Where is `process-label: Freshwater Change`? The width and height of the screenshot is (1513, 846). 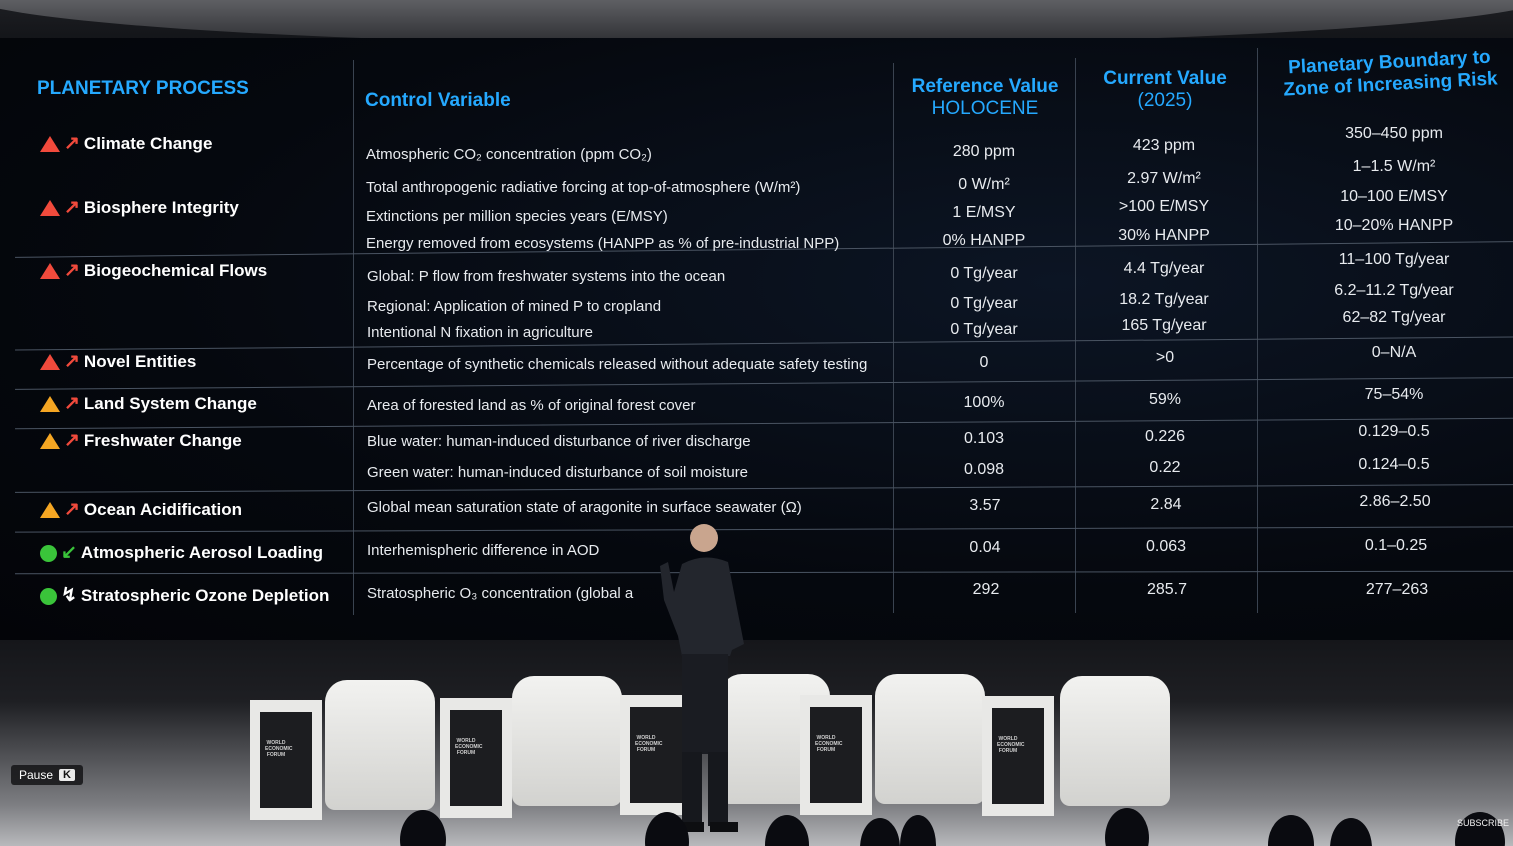
process-label: Freshwater Change is located at coordinates (162, 440).